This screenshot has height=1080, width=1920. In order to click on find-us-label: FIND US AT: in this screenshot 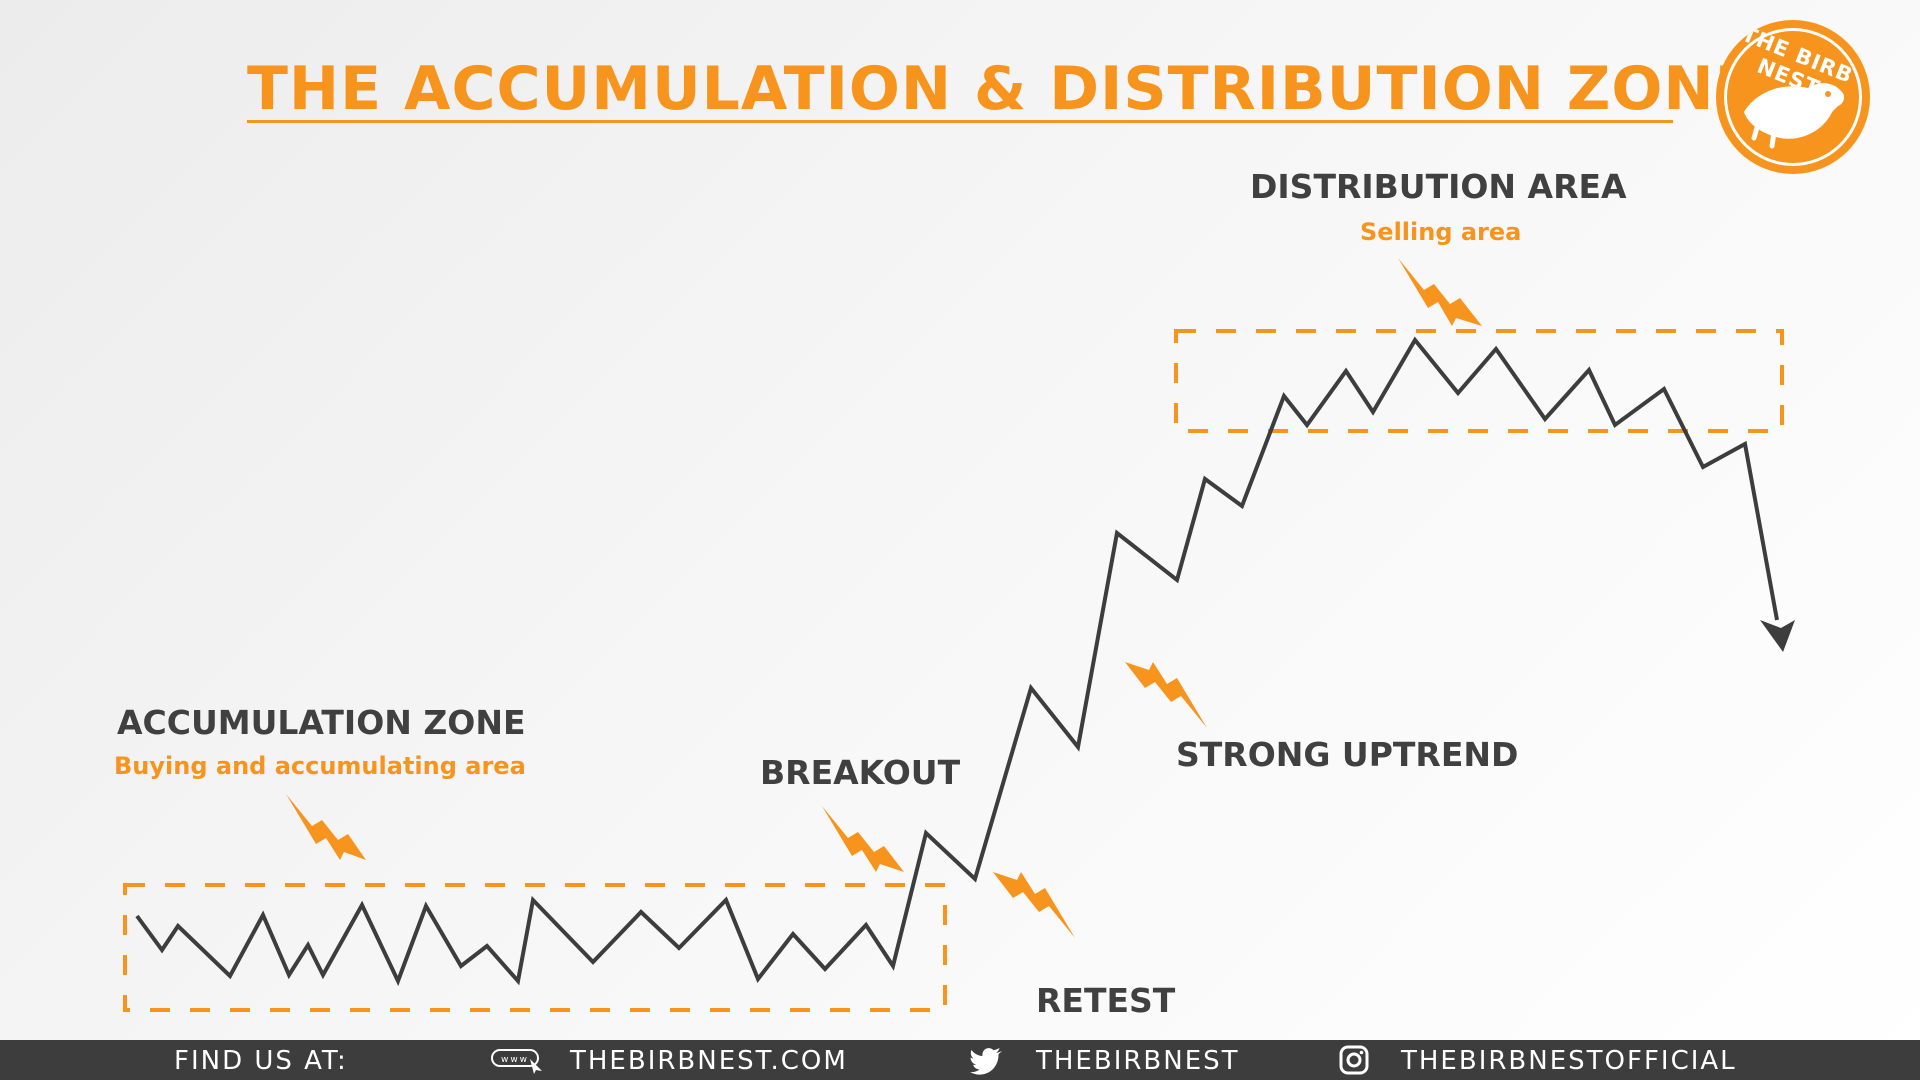, I will do `click(261, 1061)`.